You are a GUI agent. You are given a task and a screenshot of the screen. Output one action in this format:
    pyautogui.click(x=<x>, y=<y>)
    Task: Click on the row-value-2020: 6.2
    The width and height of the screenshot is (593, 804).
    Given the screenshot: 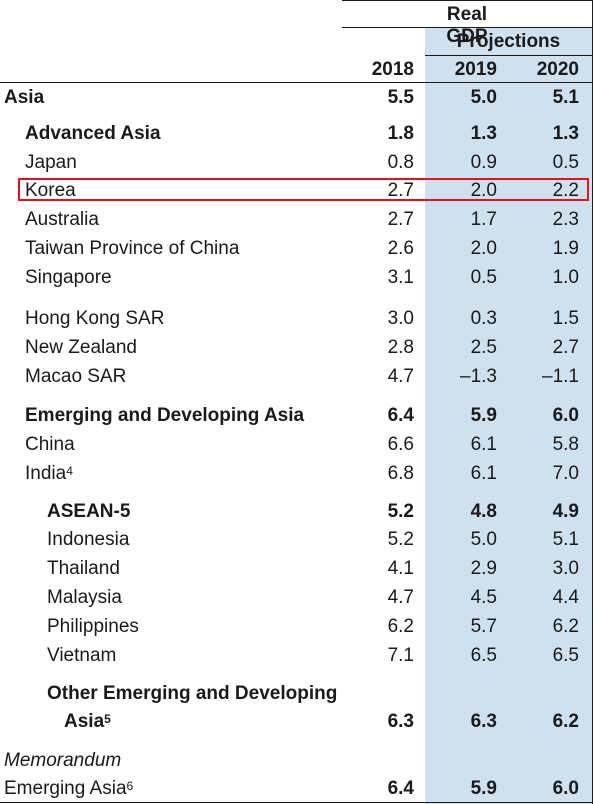 What is the action you would take?
    pyautogui.click(x=565, y=626)
    